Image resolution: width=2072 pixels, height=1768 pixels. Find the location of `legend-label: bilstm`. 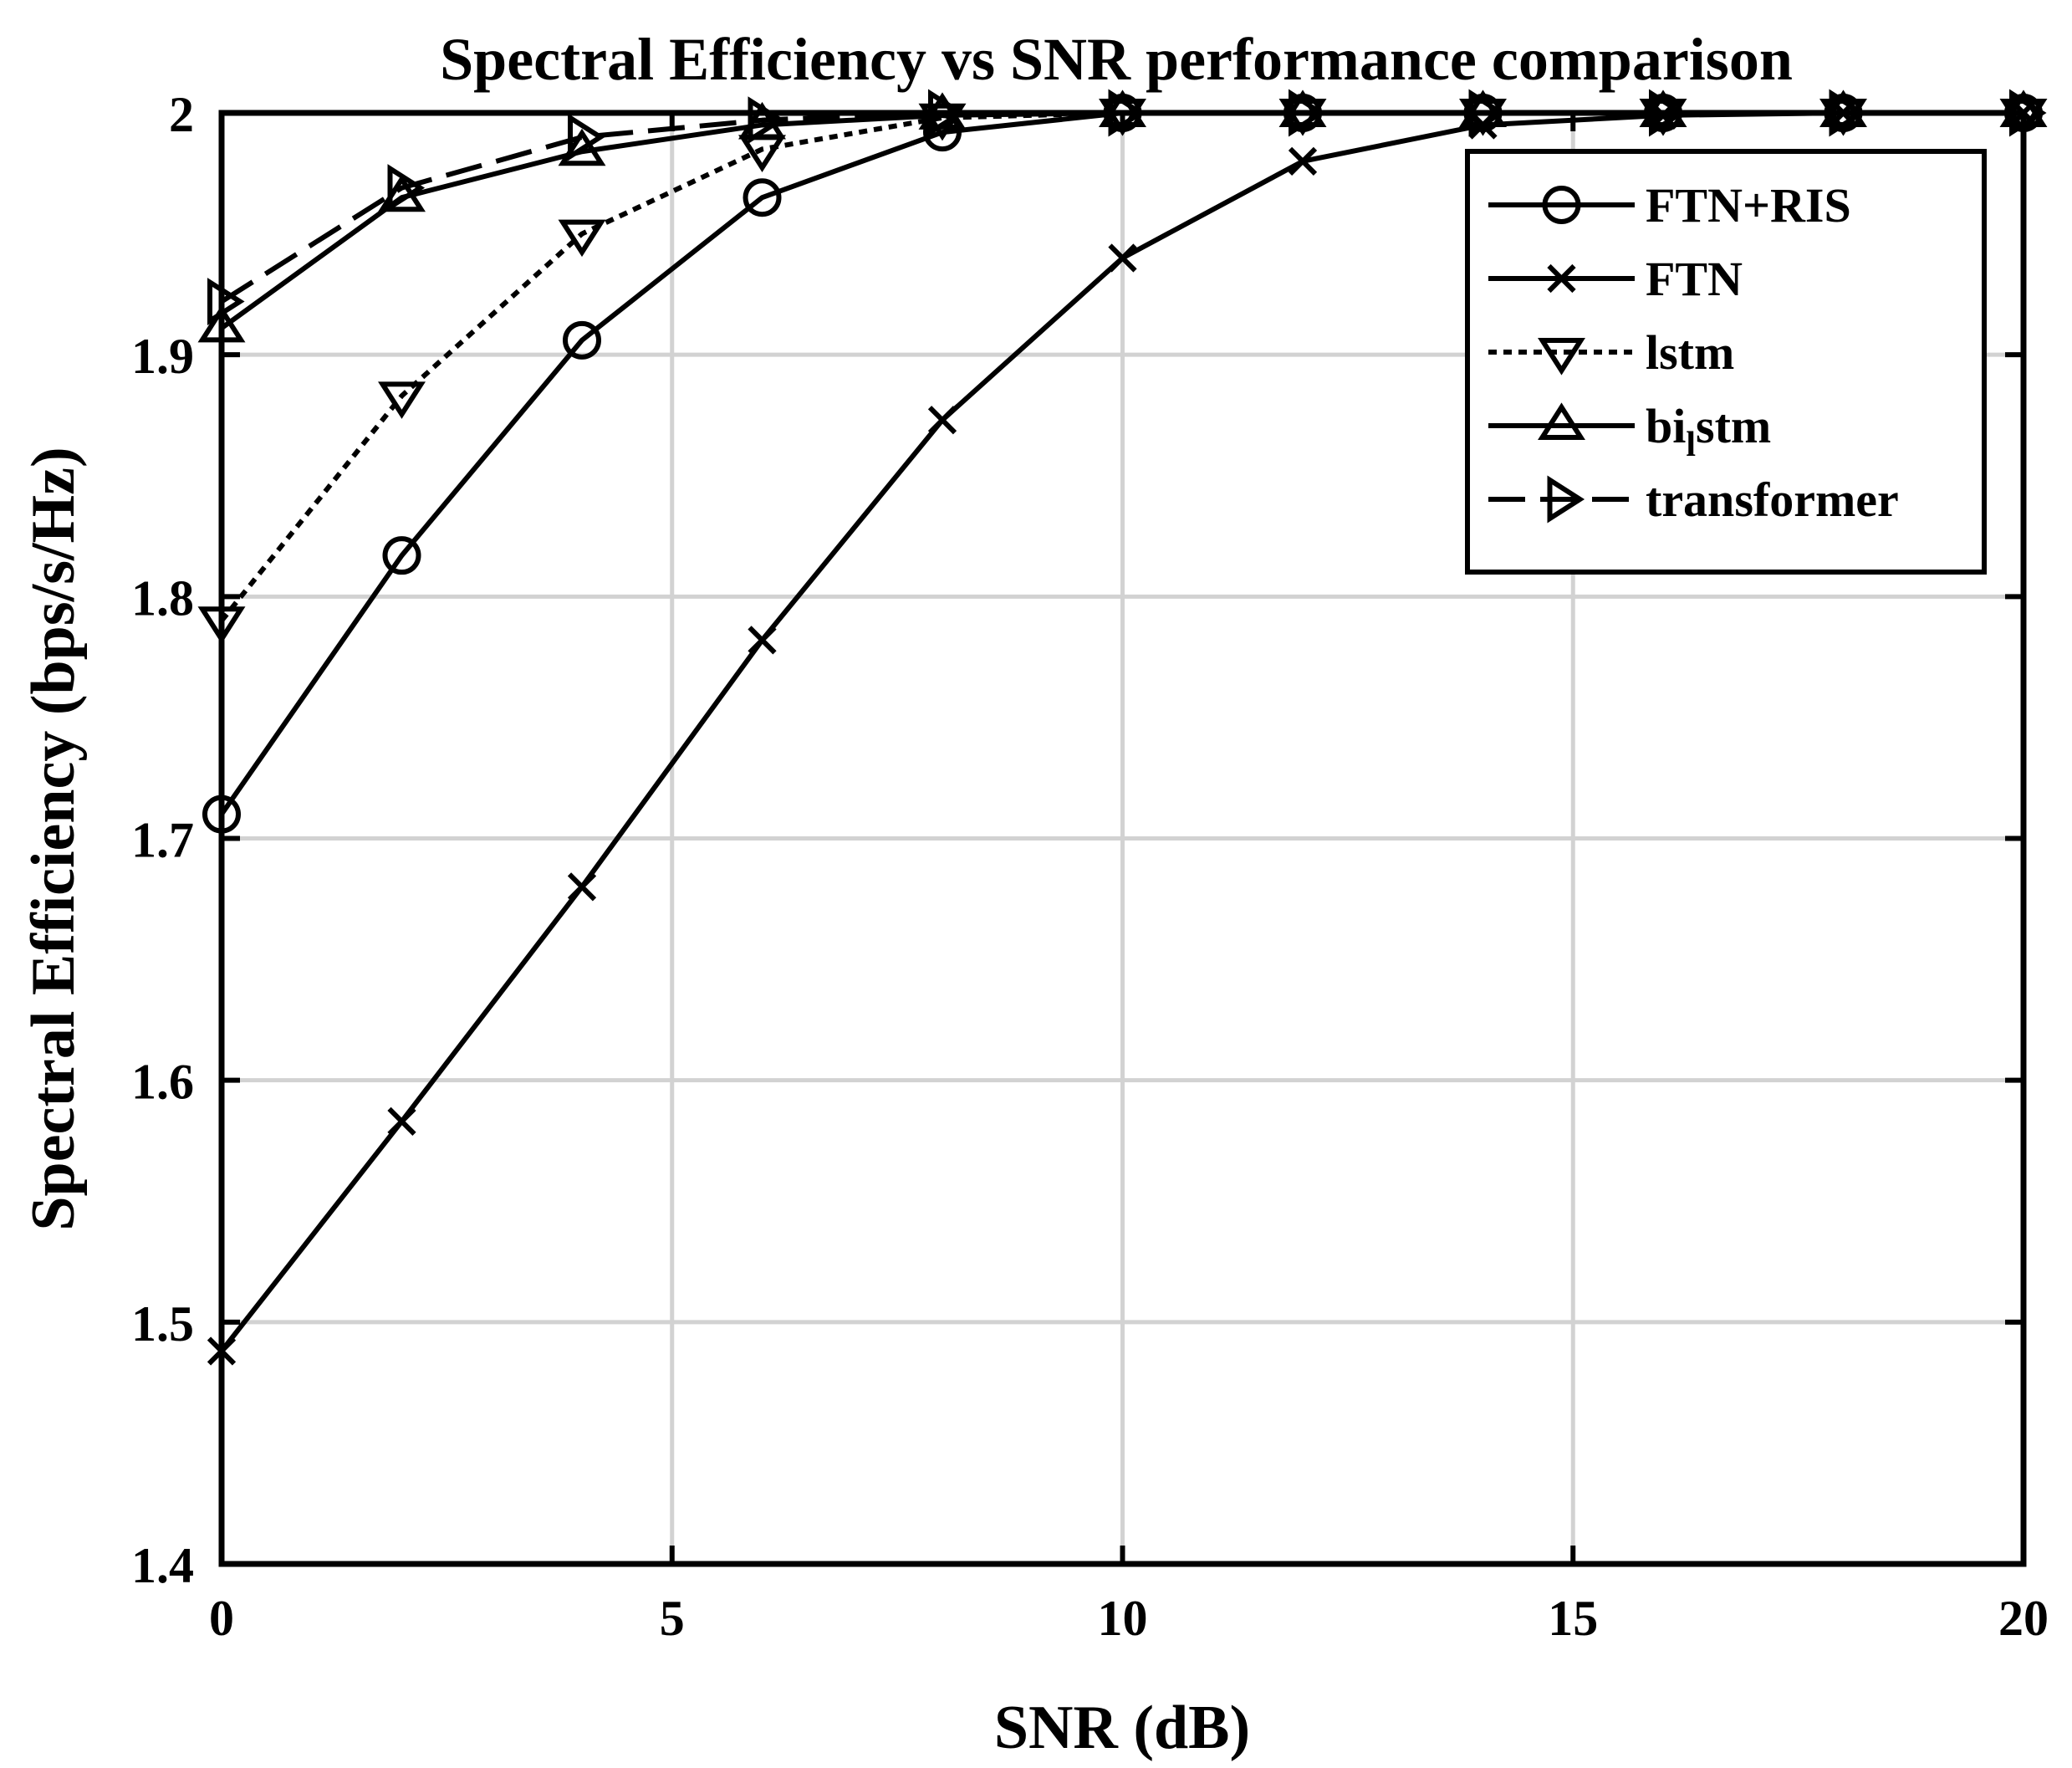

legend-label: bilstm is located at coordinates (1708, 431).